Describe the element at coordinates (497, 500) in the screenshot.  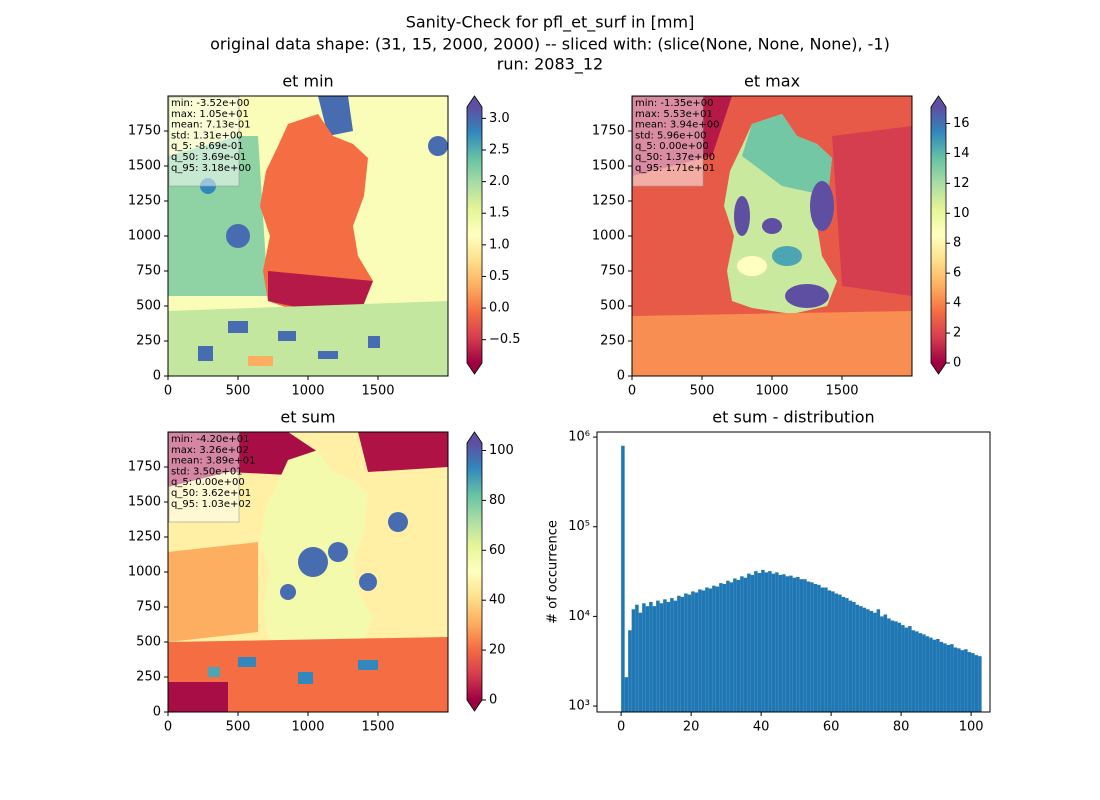
I see `colorbar-tick-label: 80` at that location.